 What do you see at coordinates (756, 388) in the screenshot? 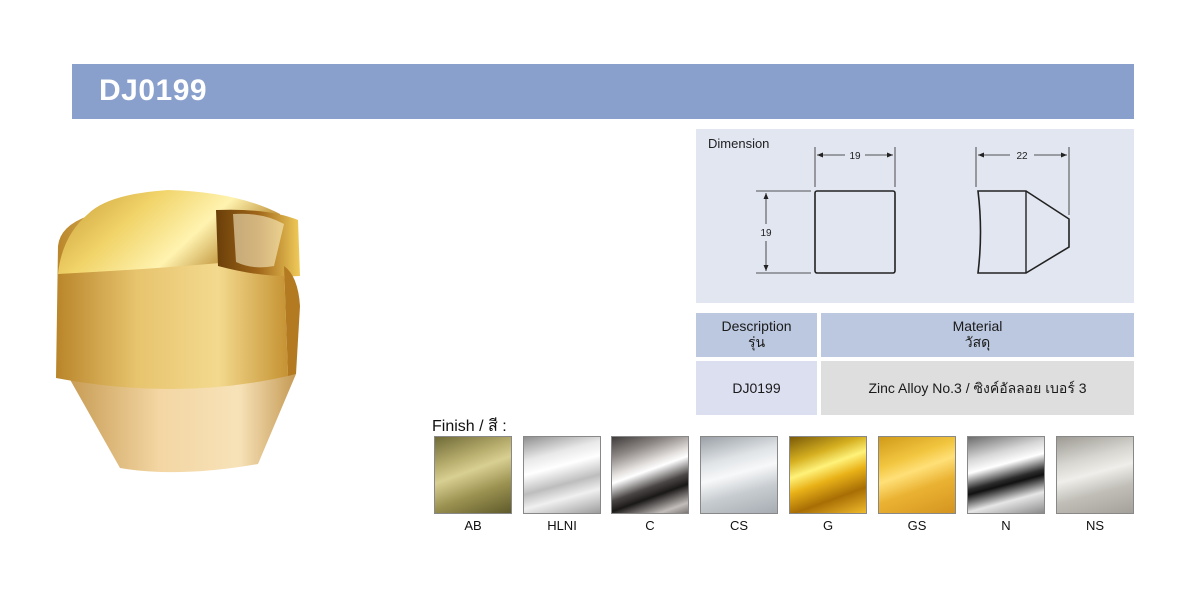
I see `description-value: DJ0199` at bounding box center [756, 388].